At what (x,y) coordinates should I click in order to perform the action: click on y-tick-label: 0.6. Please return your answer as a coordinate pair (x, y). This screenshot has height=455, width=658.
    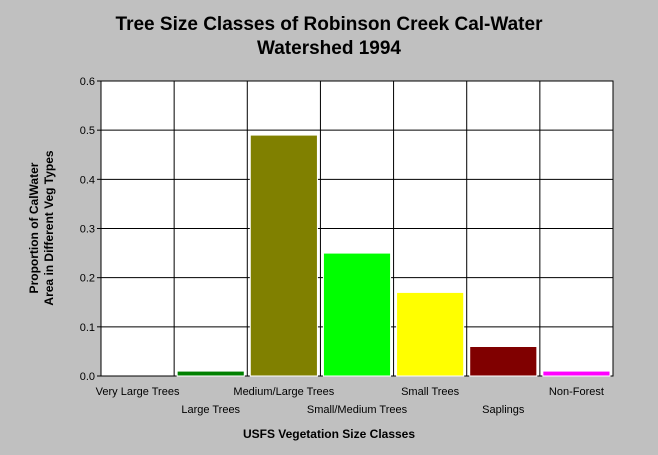
    Looking at the image, I should click on (87, 82).